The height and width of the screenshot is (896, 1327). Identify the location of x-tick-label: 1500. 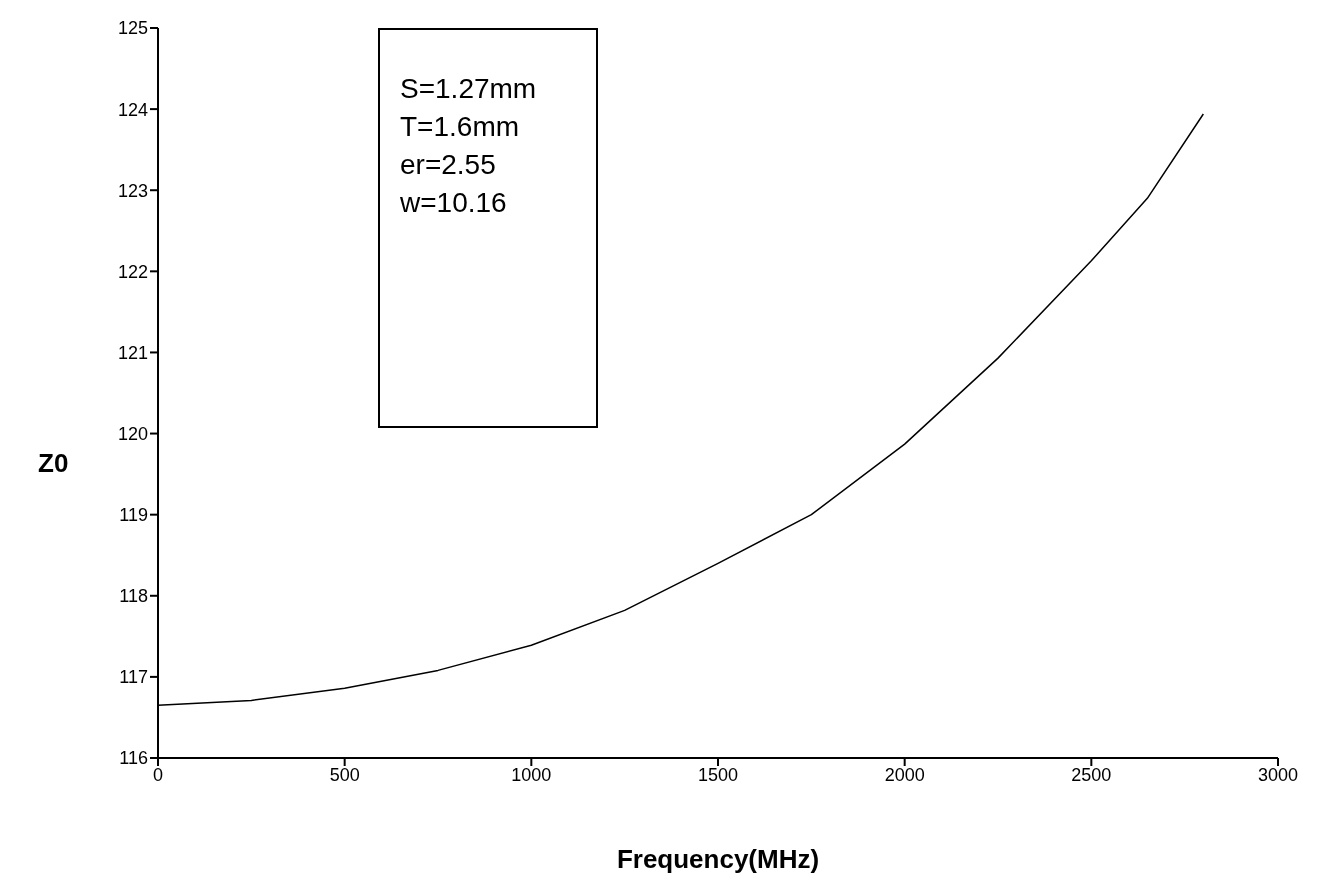
(718, 774).